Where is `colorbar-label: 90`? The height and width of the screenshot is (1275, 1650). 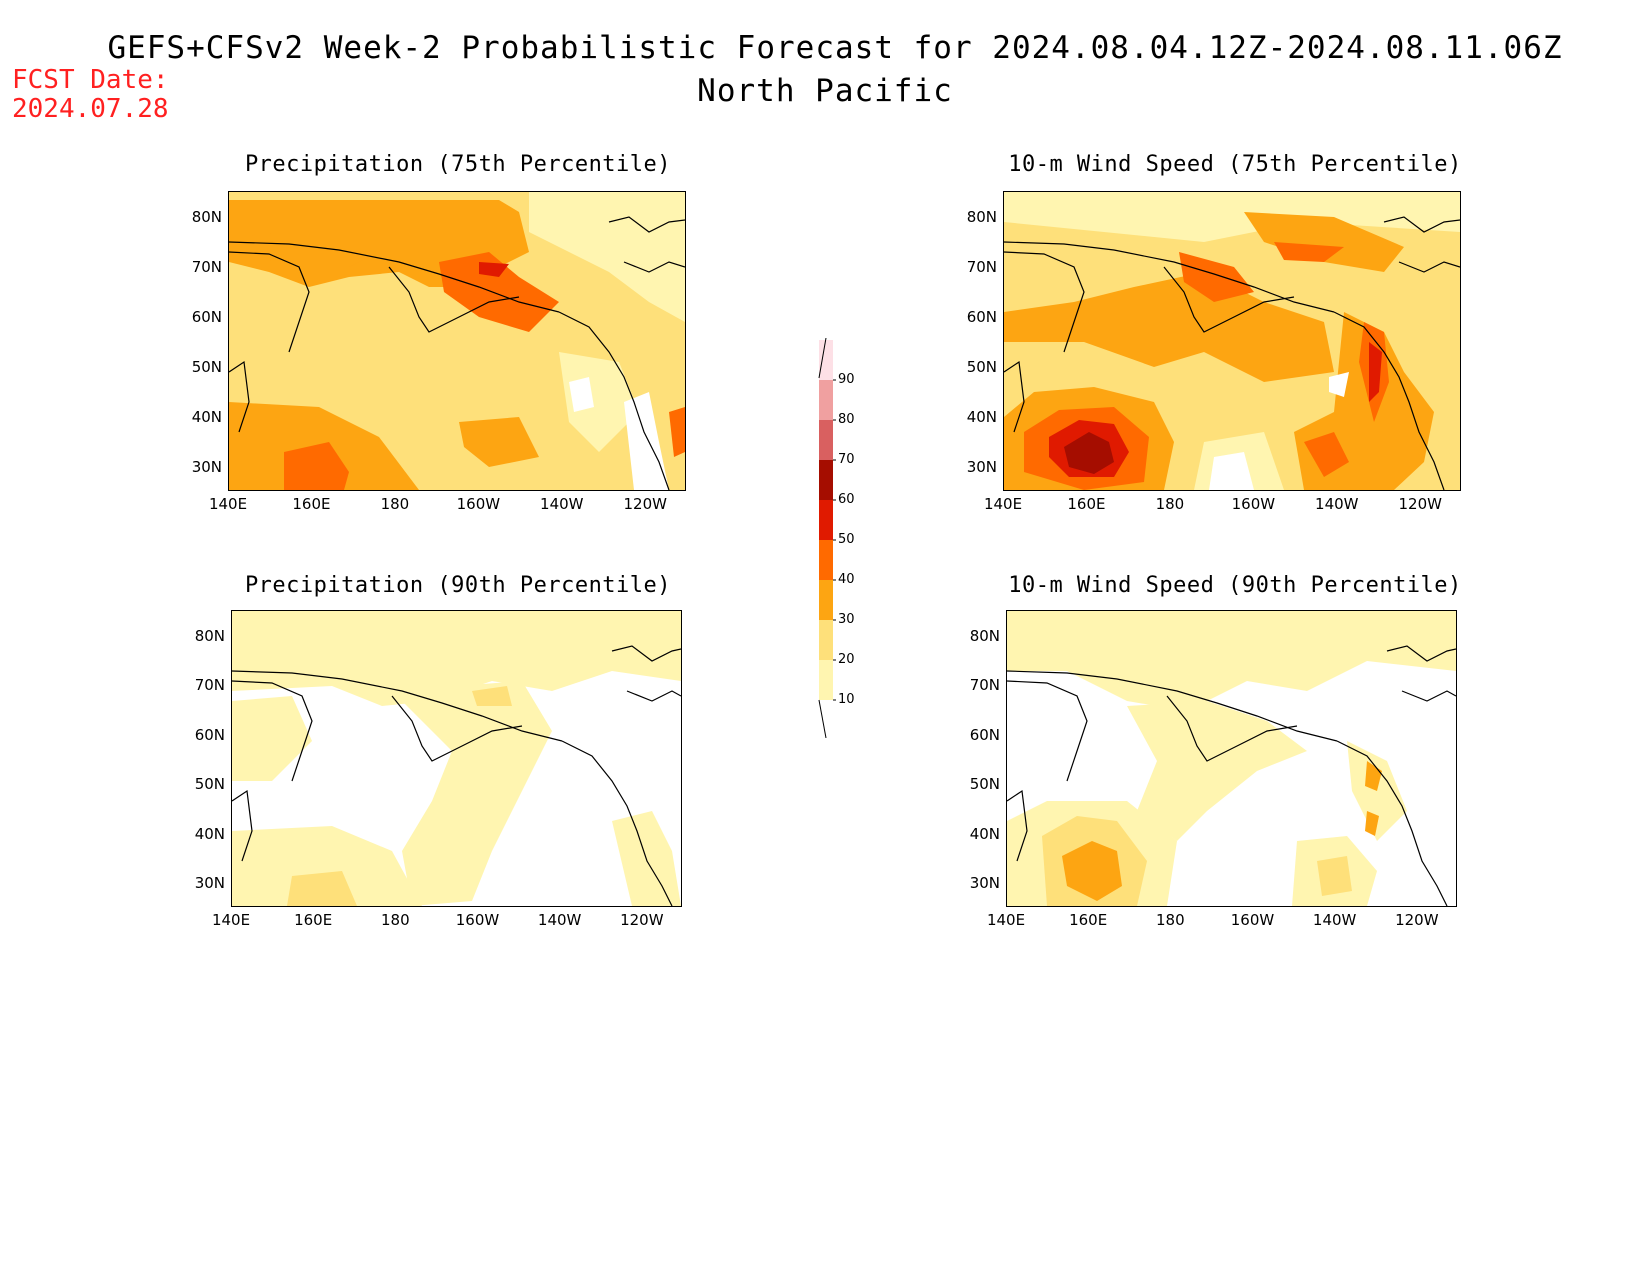
colorbar-label: 90 is located at coordinates (846, 379).